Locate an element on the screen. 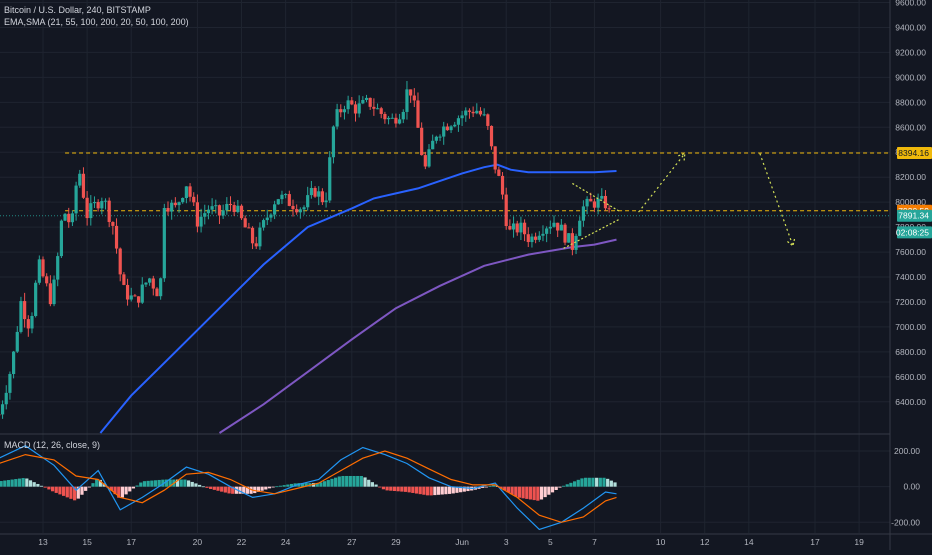 This screenshot has height=555, width=932. price-tick-label: 7400.00 is located at coordinates (910, 277).